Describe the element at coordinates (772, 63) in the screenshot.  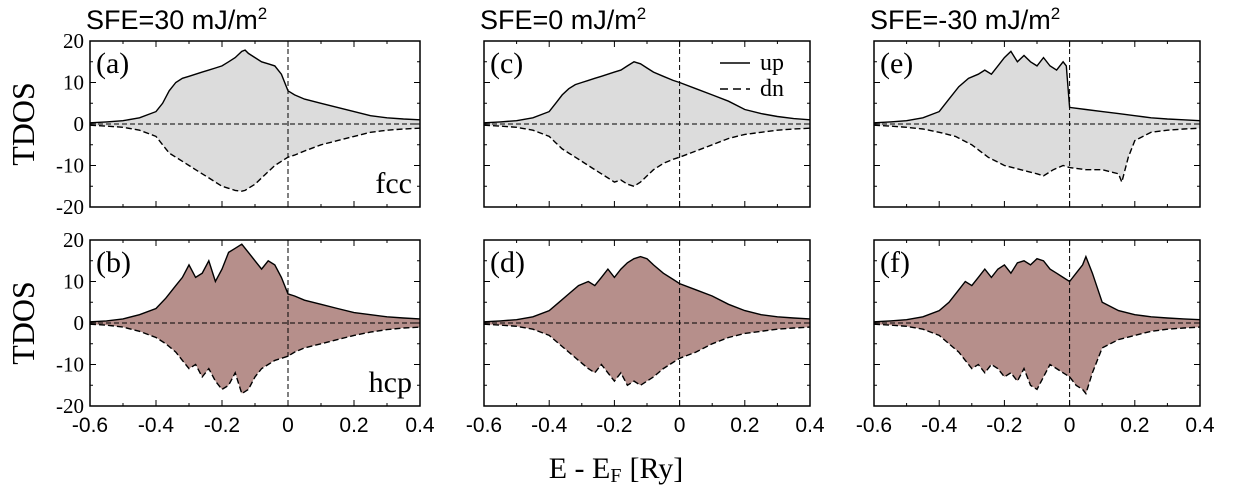
I see `legend-label-up: up` at that location.